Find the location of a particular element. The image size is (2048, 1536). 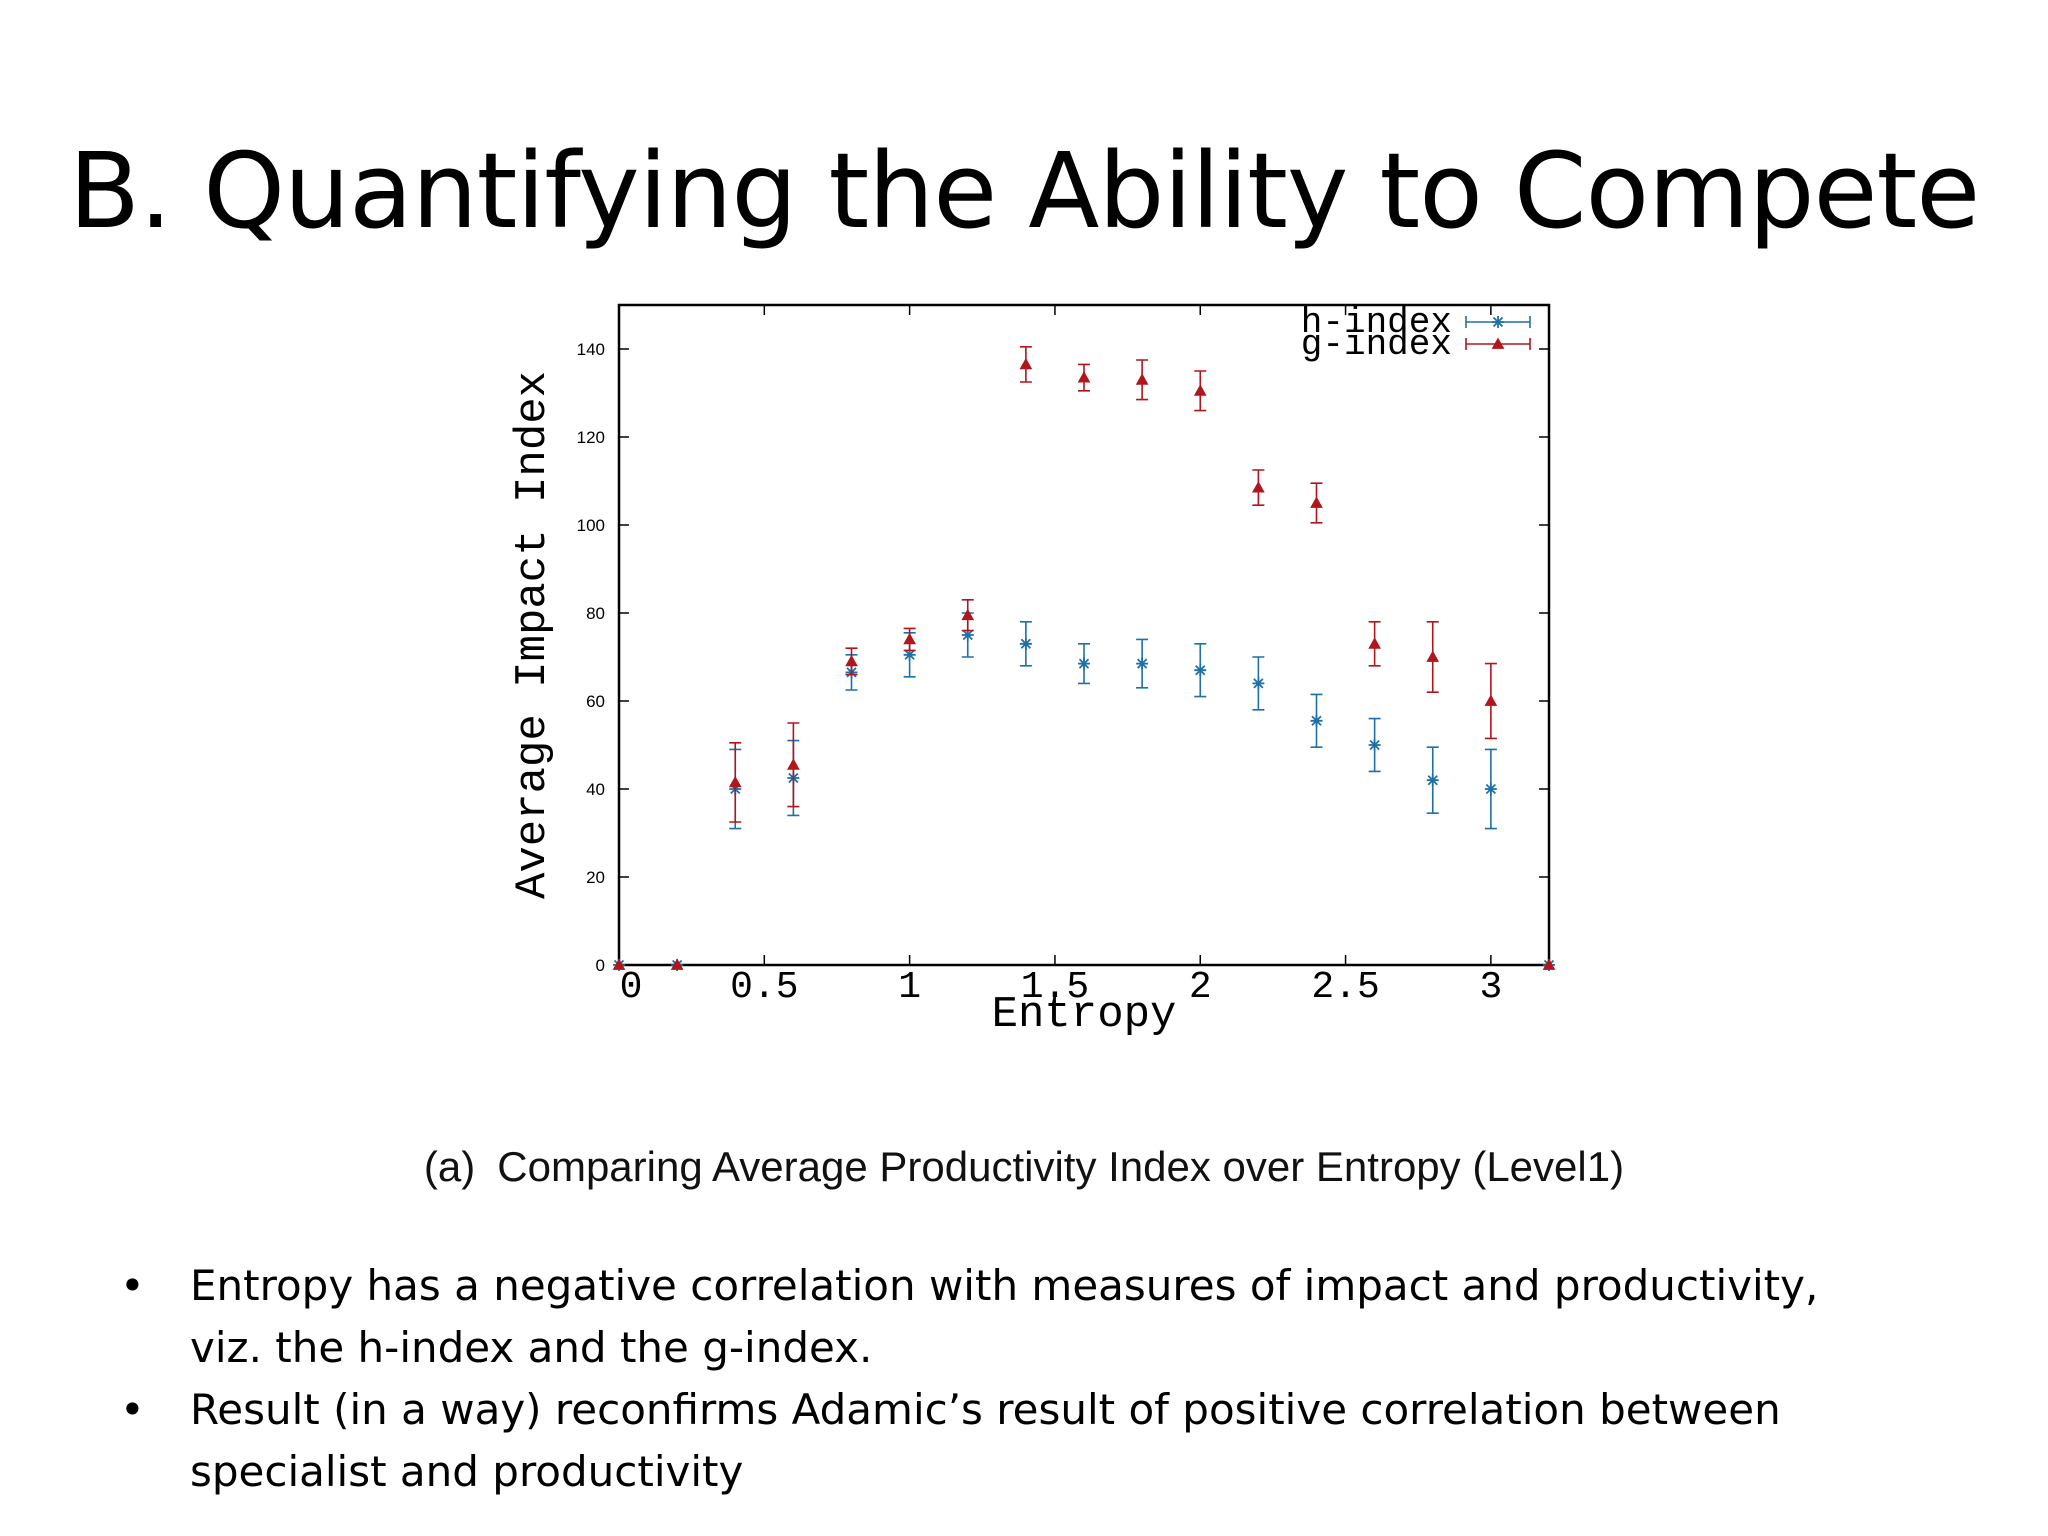

bullet-line: viz. the h-index and the g-index. is located at coordinates (531, 1347).